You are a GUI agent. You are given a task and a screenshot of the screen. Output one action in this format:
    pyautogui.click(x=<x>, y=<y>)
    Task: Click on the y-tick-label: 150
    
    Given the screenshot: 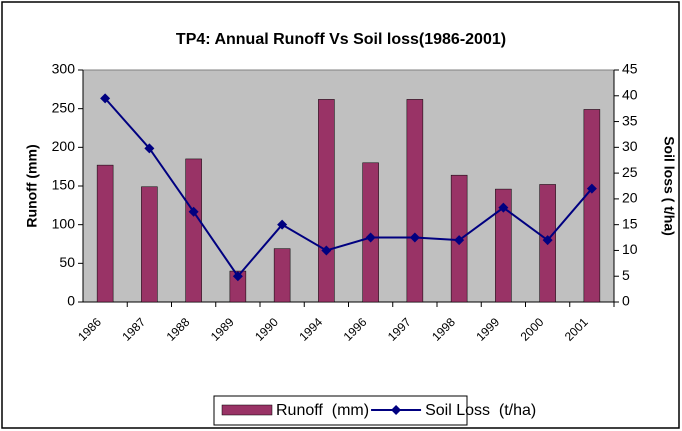 What is the action you would take?
    pyautogui.click(x=64, y=185)
    